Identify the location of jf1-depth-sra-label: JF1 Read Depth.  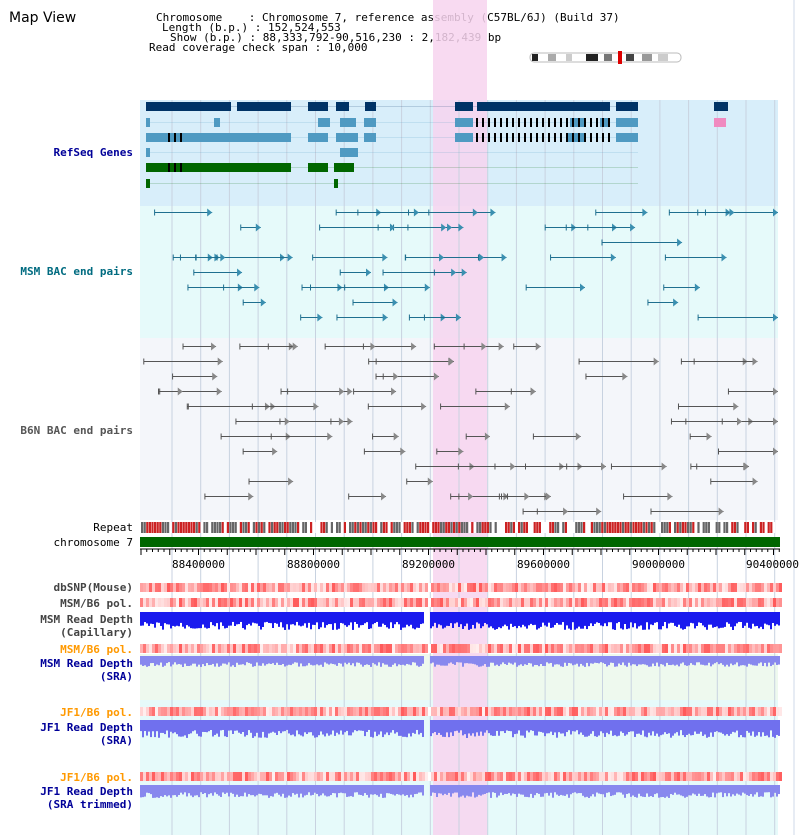
(86, 727).